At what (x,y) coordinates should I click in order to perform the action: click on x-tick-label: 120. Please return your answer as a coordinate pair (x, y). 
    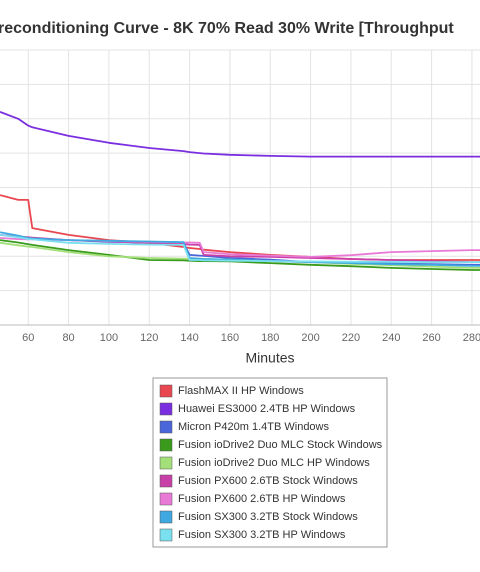
    Looking at the image, I should click on (149, 338).